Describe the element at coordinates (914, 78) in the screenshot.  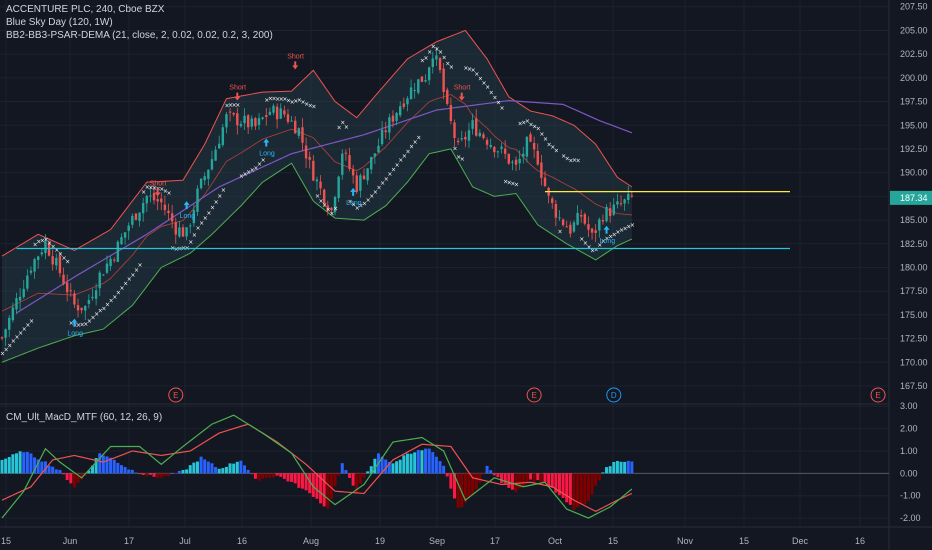
I see `price-tick-label-13: 200.00` at that location.